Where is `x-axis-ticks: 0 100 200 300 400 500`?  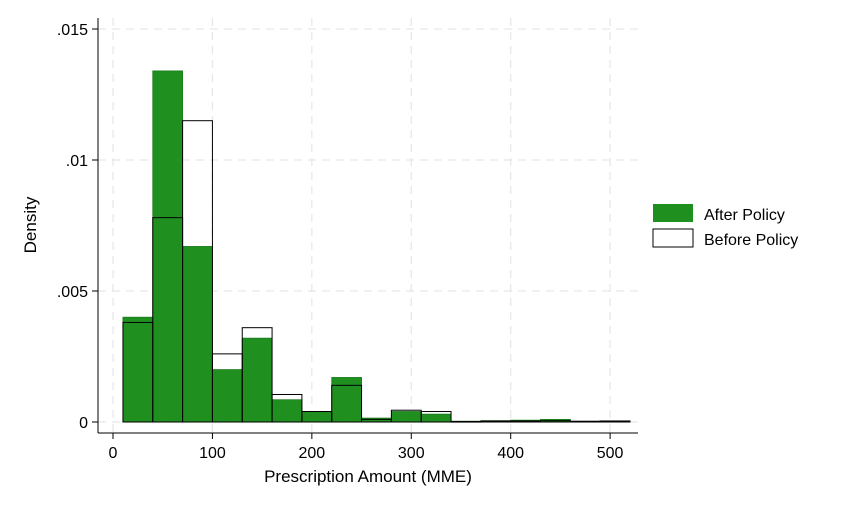
x-axis-ticks: 0 100 200 300 400 500 is located at coordinates (366, 447).